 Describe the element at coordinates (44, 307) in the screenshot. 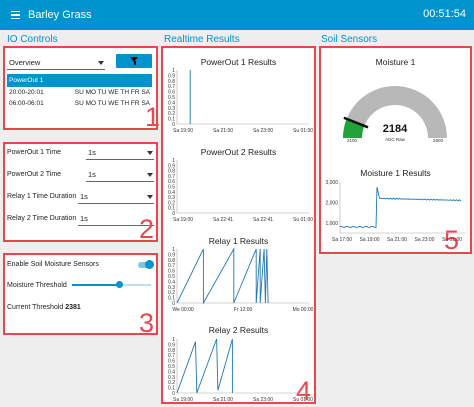

I see `current-threshold: Current Threshold 2381` at that location.